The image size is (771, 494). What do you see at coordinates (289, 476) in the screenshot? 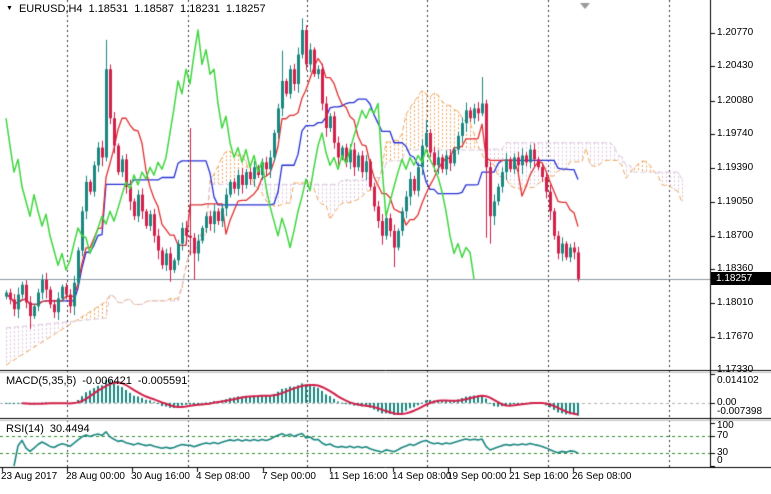
I see `time-label: 7 Sep 00:00` at bounding box center [289, 476].